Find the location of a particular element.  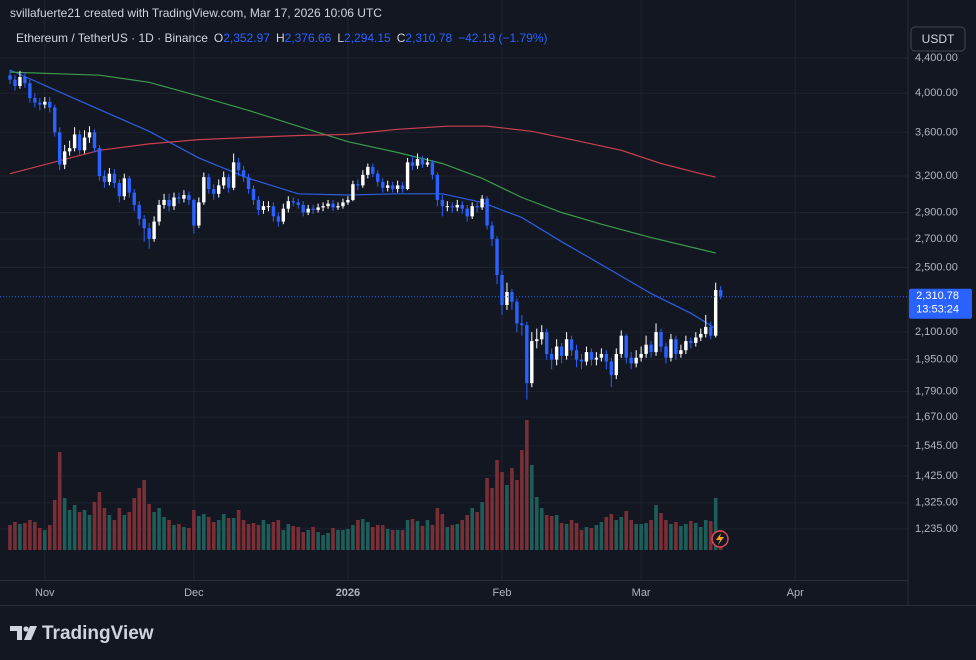

y-tick-label: 1,950.00 is located at coordinates (936, 360).